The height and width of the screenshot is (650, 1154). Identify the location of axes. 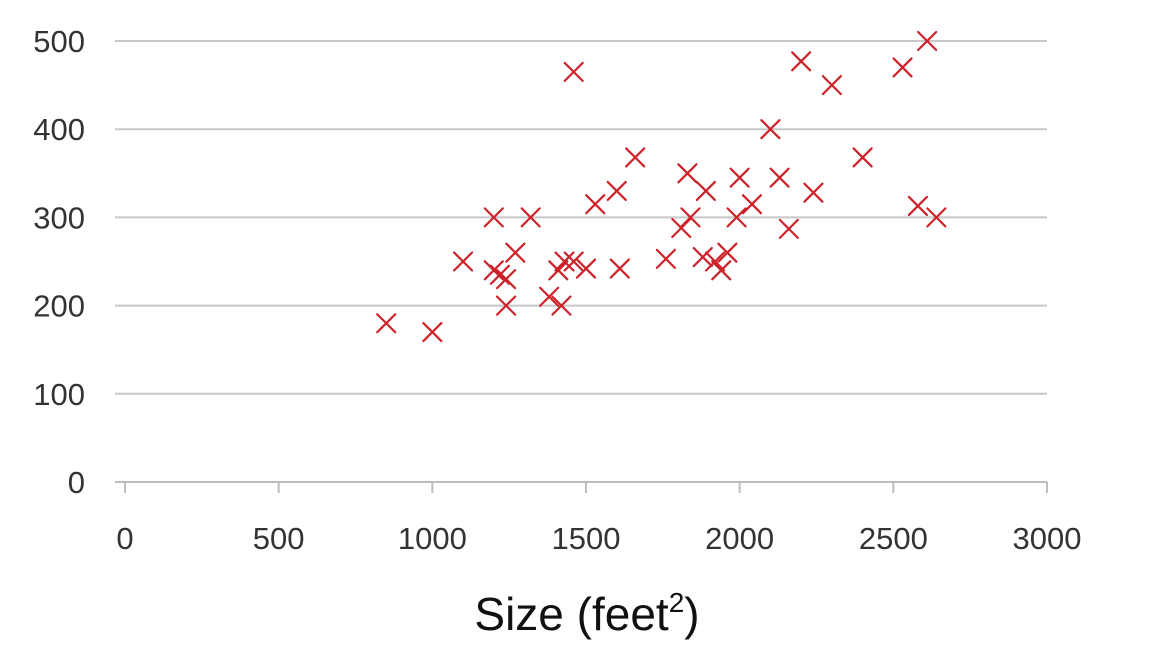
(581, 487).